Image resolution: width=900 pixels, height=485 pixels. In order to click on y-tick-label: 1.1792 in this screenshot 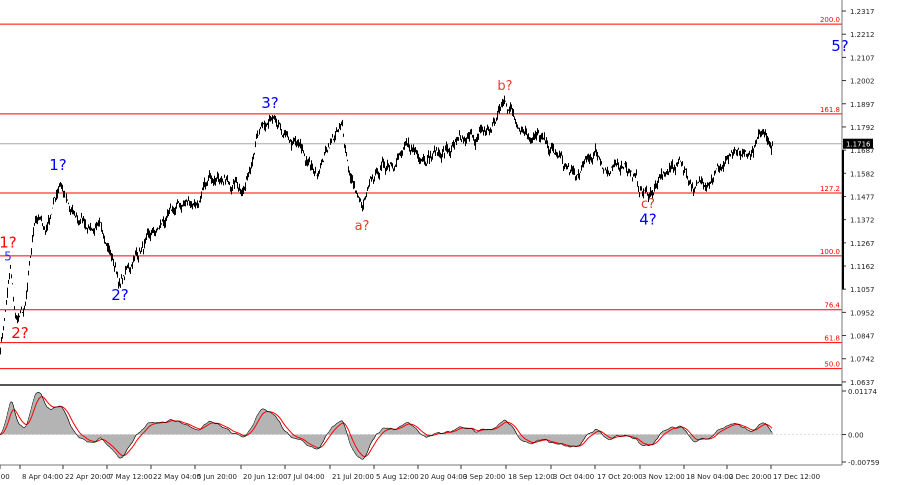, I will do `click(862, 128)`.